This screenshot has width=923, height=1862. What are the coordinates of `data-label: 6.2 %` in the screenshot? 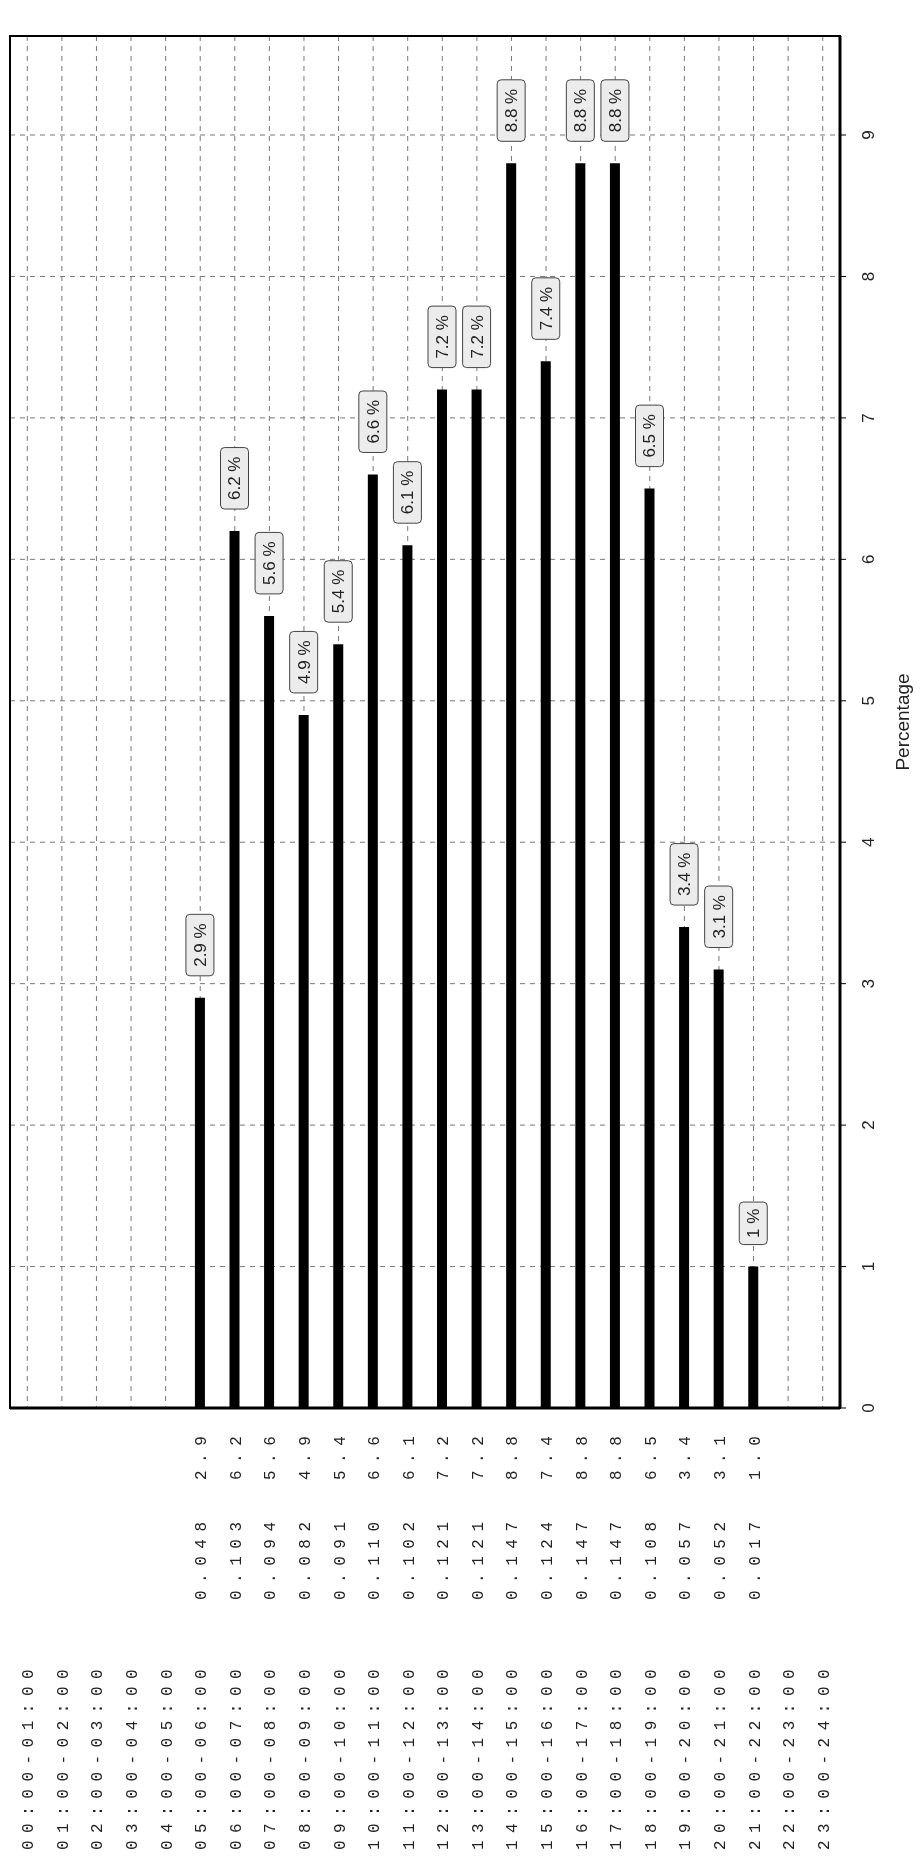 It's located at (235, 478).